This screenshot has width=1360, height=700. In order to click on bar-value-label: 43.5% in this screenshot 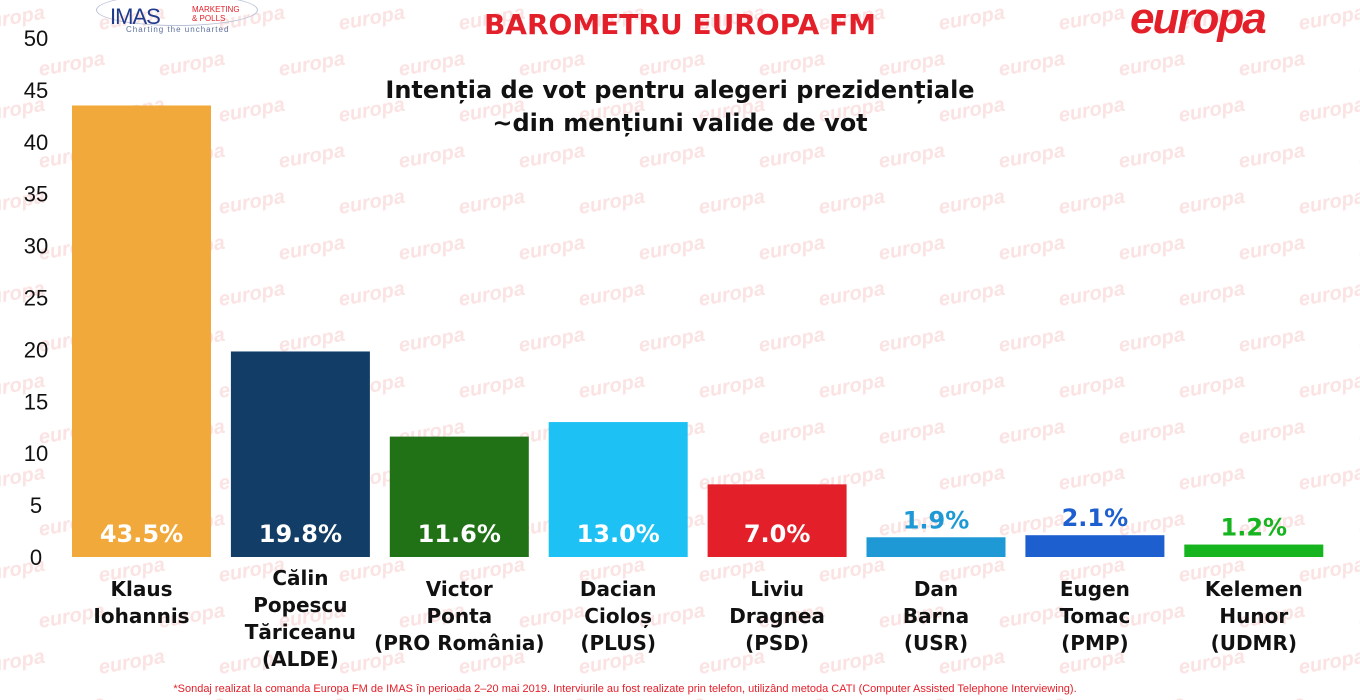, I will do `click(141, 534)`.